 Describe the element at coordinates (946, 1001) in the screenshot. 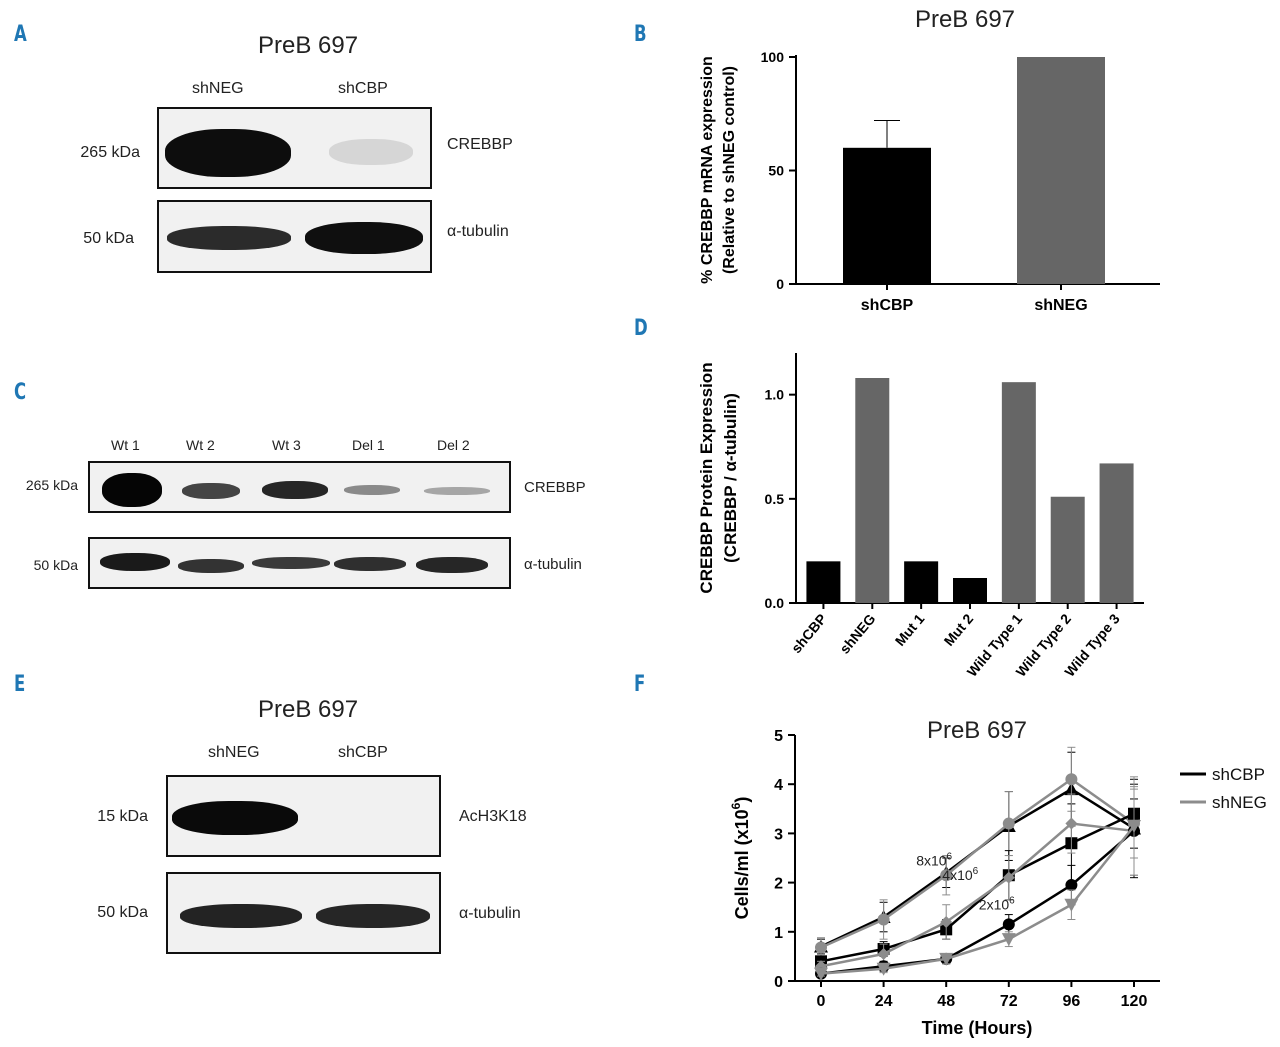

I see `chart-f-x-tick-label: 48` at that location.